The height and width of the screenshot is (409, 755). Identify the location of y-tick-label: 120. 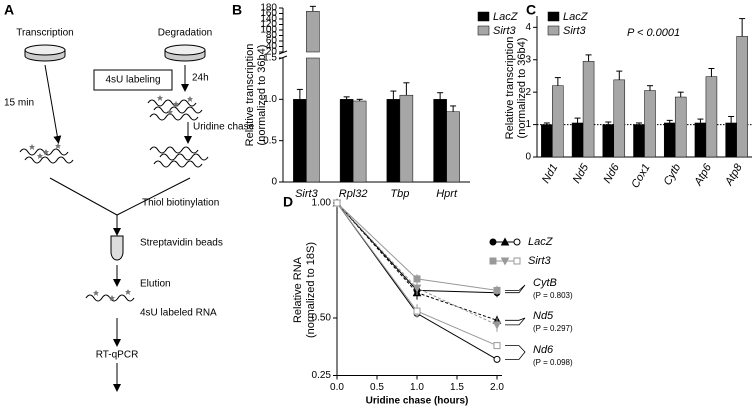
(268, 24).